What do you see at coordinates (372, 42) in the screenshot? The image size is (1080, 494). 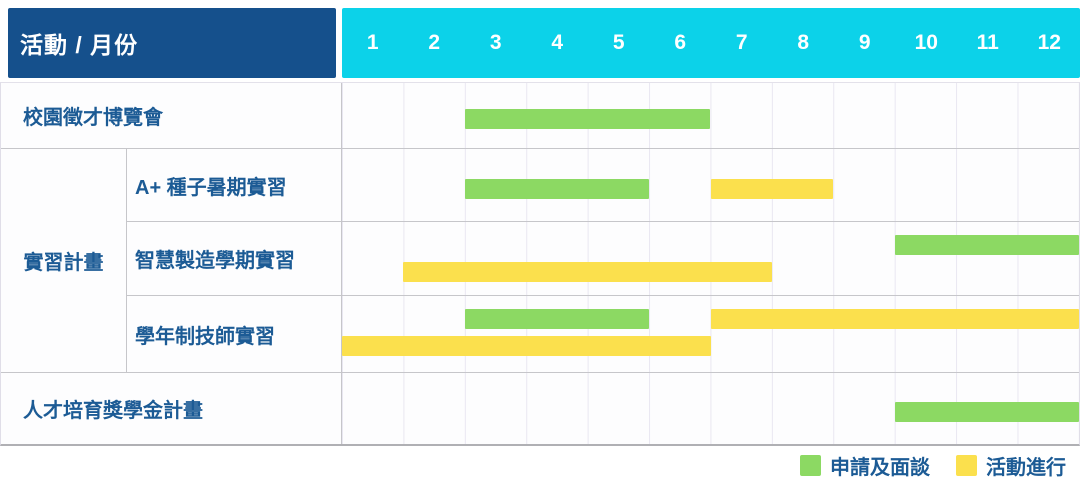 I see `month-label-1: 1` at bounding box center [372, 42].